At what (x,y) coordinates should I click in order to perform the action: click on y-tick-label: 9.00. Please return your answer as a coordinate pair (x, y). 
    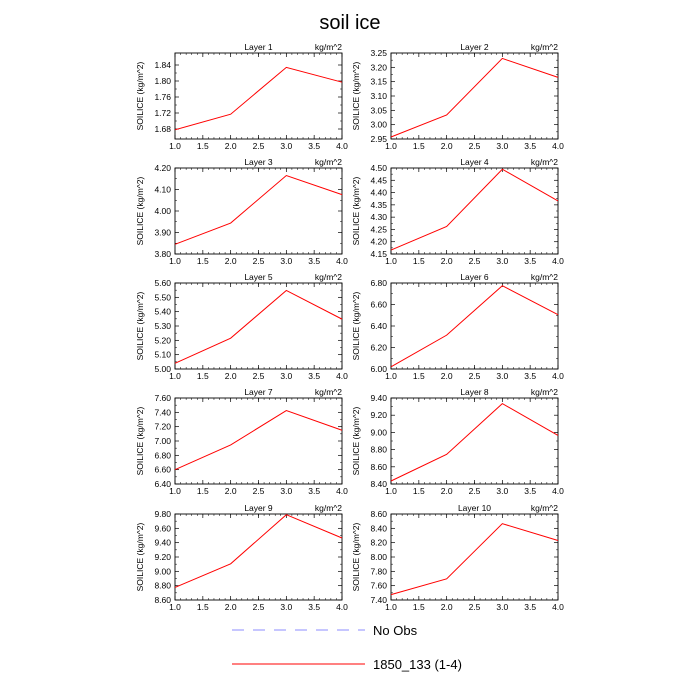
    Looking at the image, I should click on (378, 432).